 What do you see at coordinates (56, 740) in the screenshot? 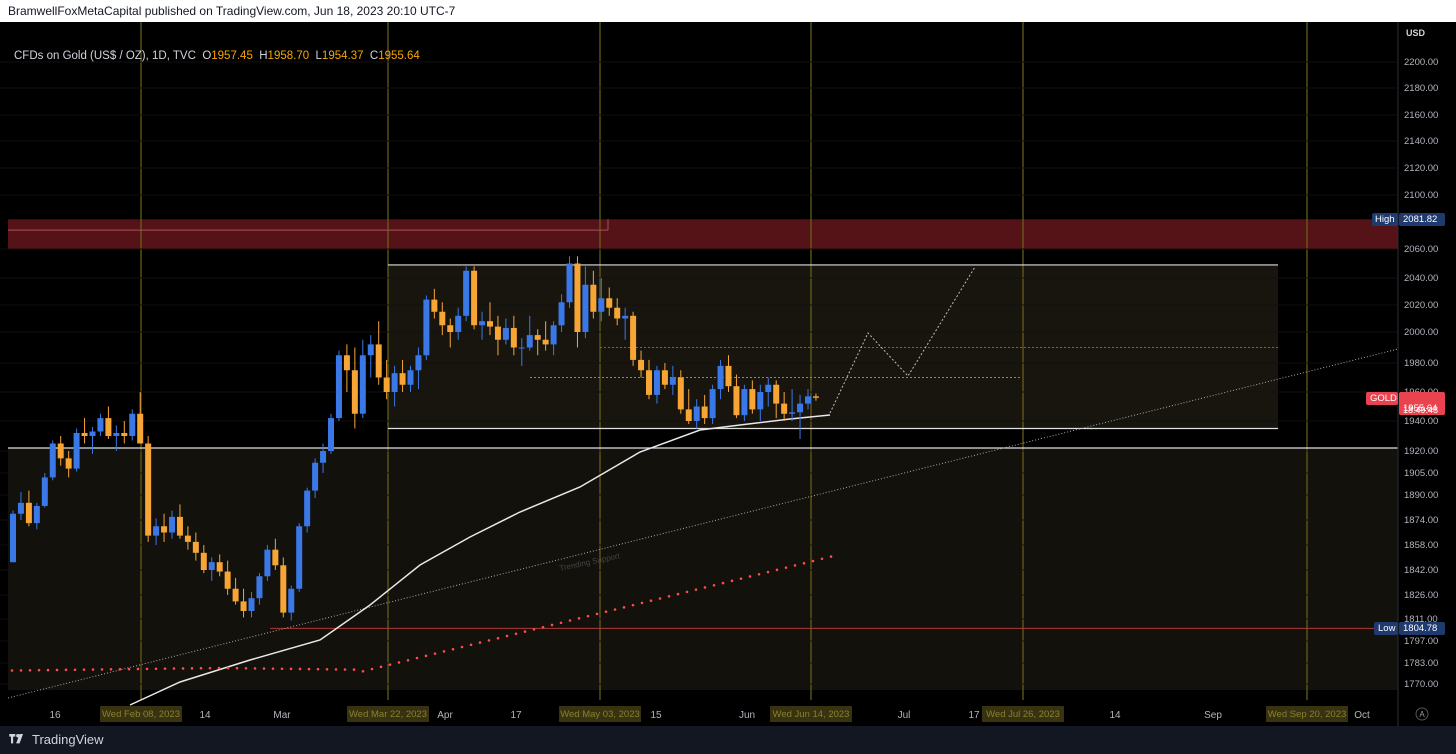
I see `tradingview-logo: TradingView` at bounding box center [56, 740].